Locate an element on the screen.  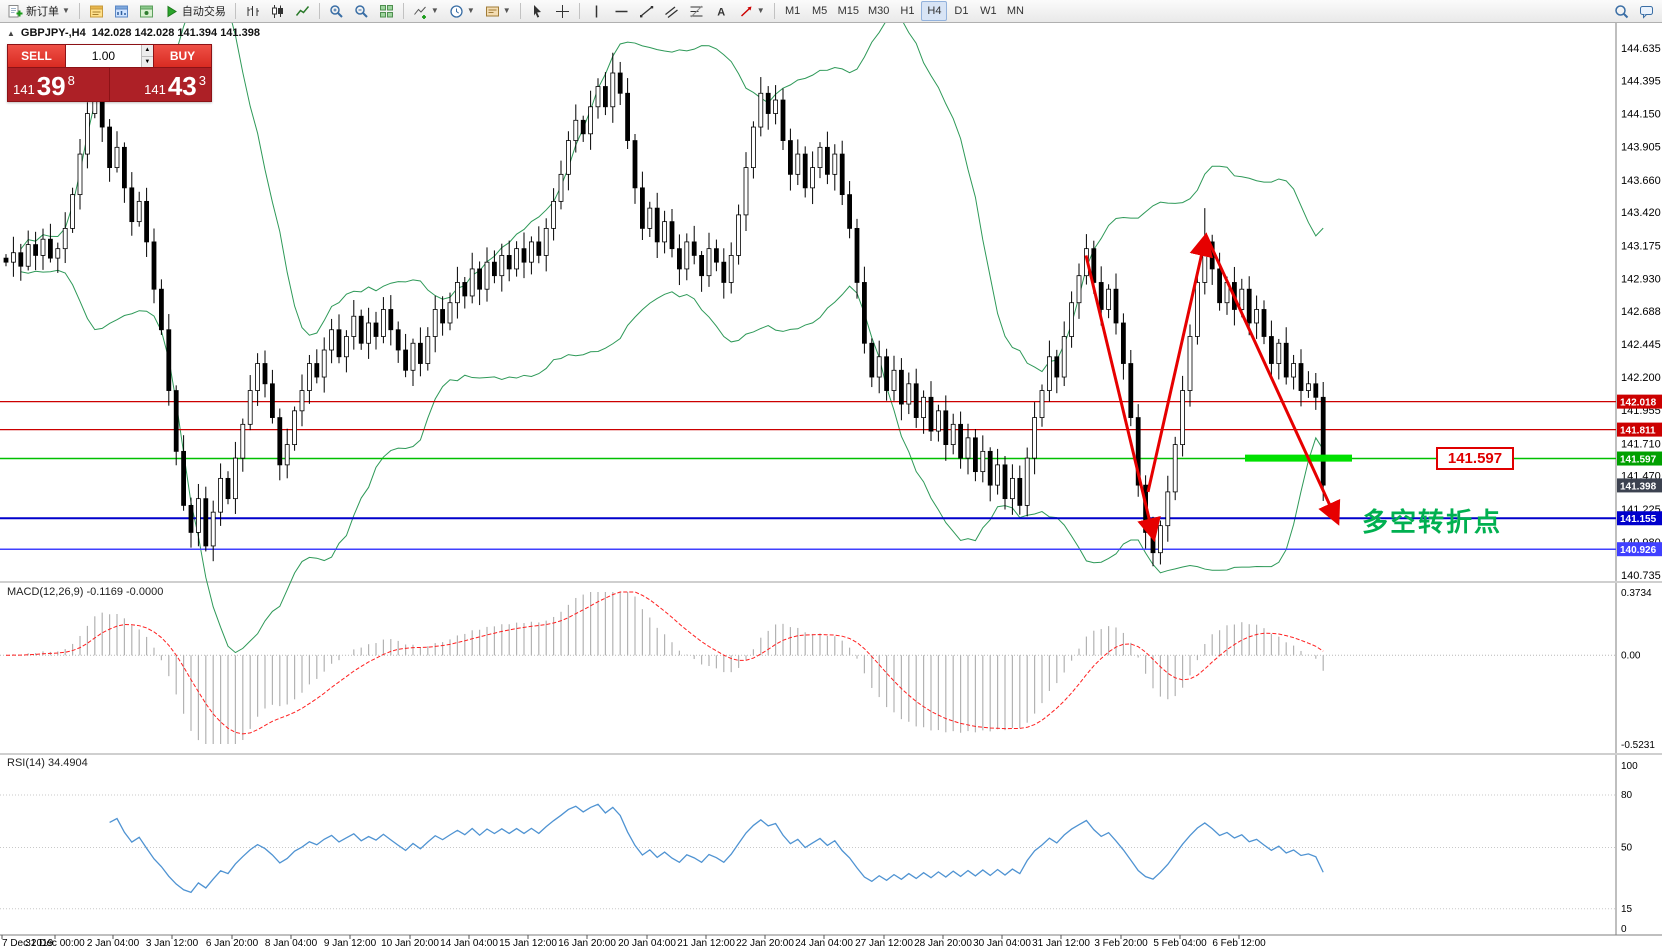
navigator-button is located at coordinates (146, 11).